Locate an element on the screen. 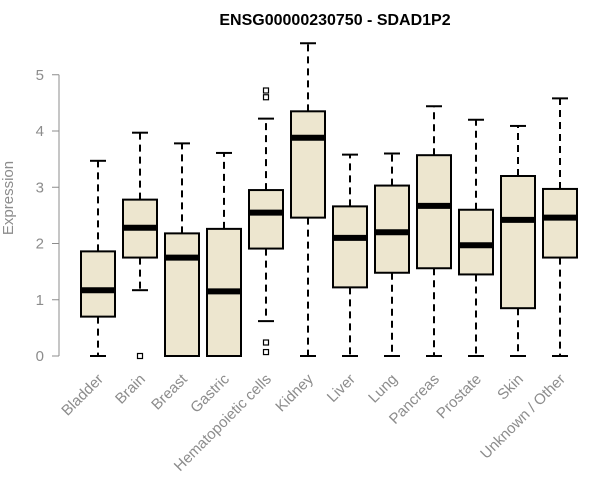  y-tick-label: 3 is located at coordinates (40, 187).